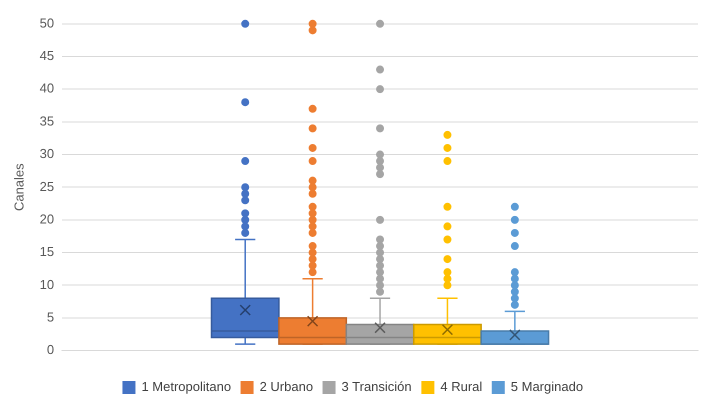  What do you see at coordinates (50, 350) in the screenshot?
I see `y-tick-label: 0` at bounding box center [50, 350].